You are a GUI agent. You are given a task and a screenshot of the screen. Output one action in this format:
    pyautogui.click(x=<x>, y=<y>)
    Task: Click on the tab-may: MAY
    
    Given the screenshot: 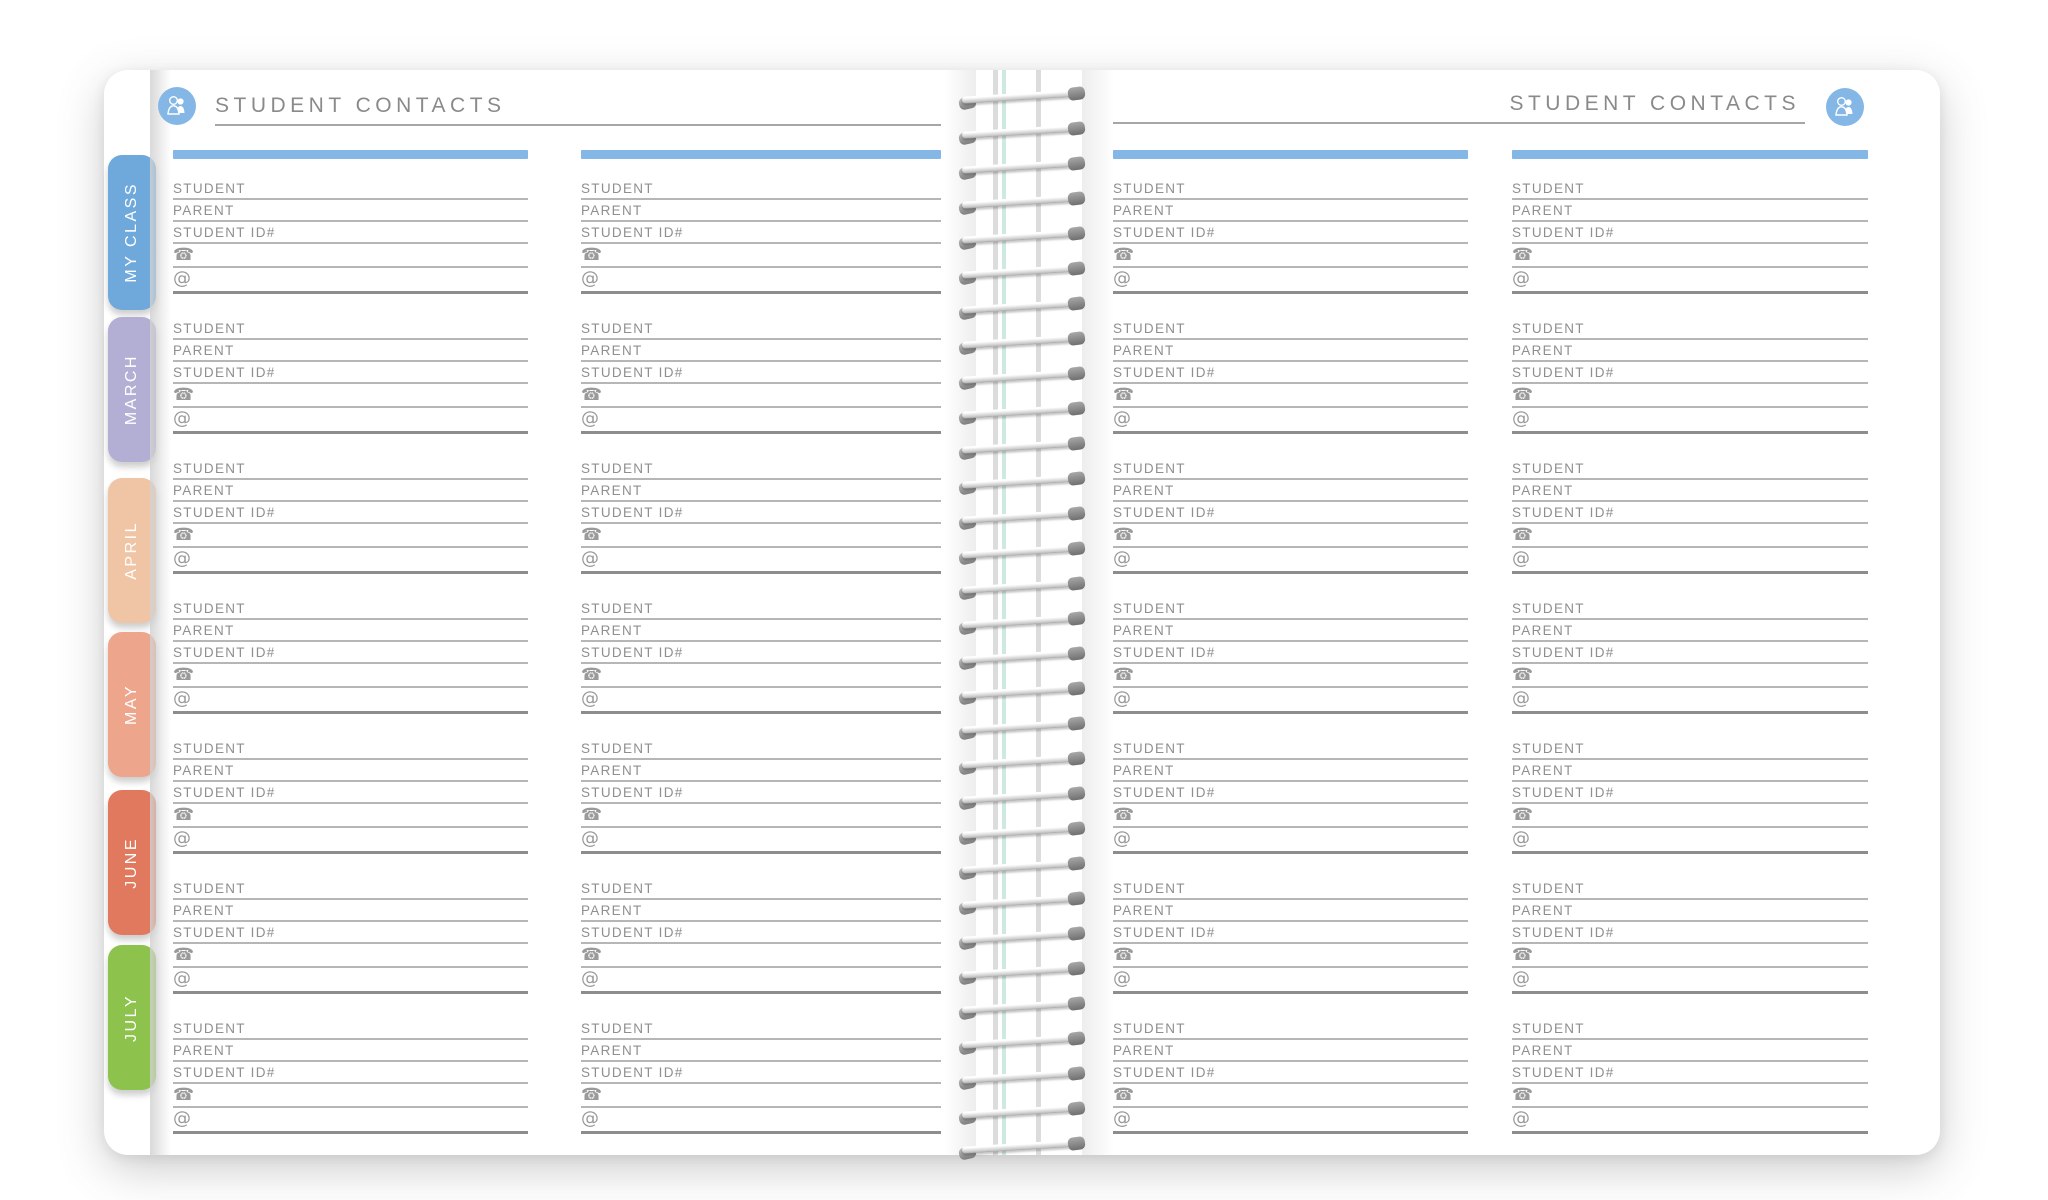 What is the action you would take?
    pyautogui.click(x=132, y=704)
    